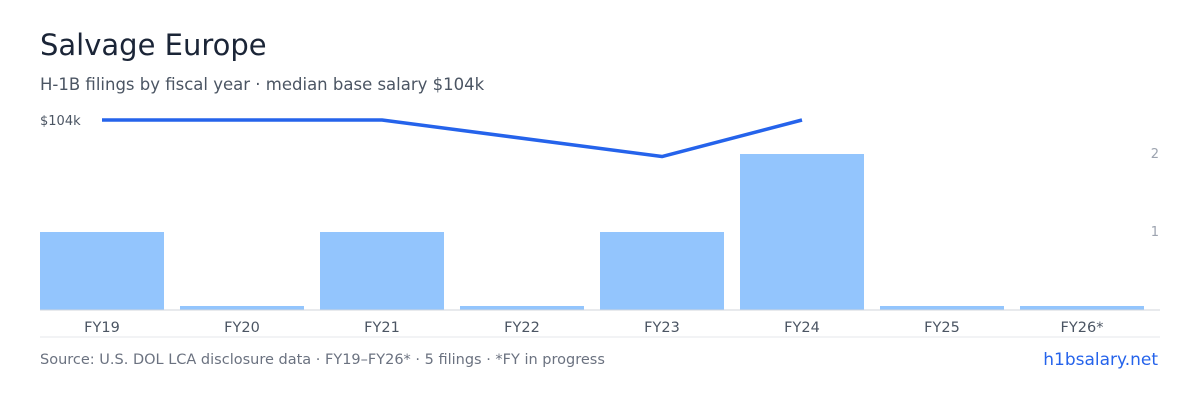 The image size is (1200, 400). Describe the element at coordinates (1100, 360) in the screenshot. I see `brand-link: h1bsalary.net` at that location.